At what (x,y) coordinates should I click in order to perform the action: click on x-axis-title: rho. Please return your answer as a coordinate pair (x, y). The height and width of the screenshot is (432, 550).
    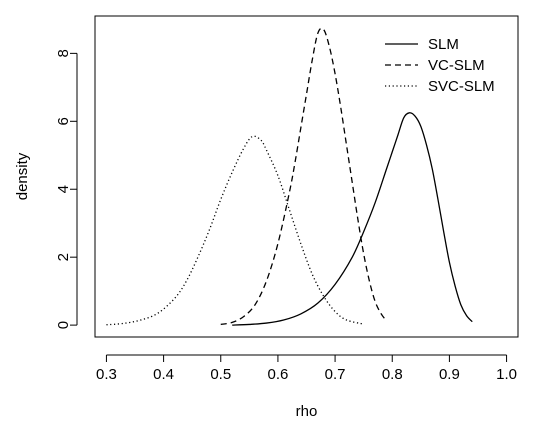
    Looking at the image, I should click on (307, 411).